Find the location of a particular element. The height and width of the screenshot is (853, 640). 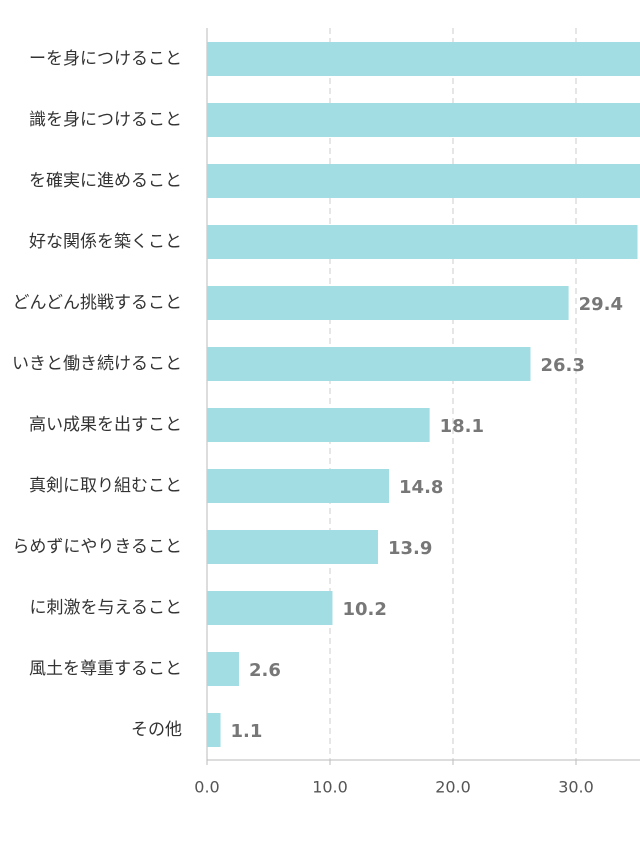

y-tick-label: ーを身につけること is located at coordinates (105, 59).